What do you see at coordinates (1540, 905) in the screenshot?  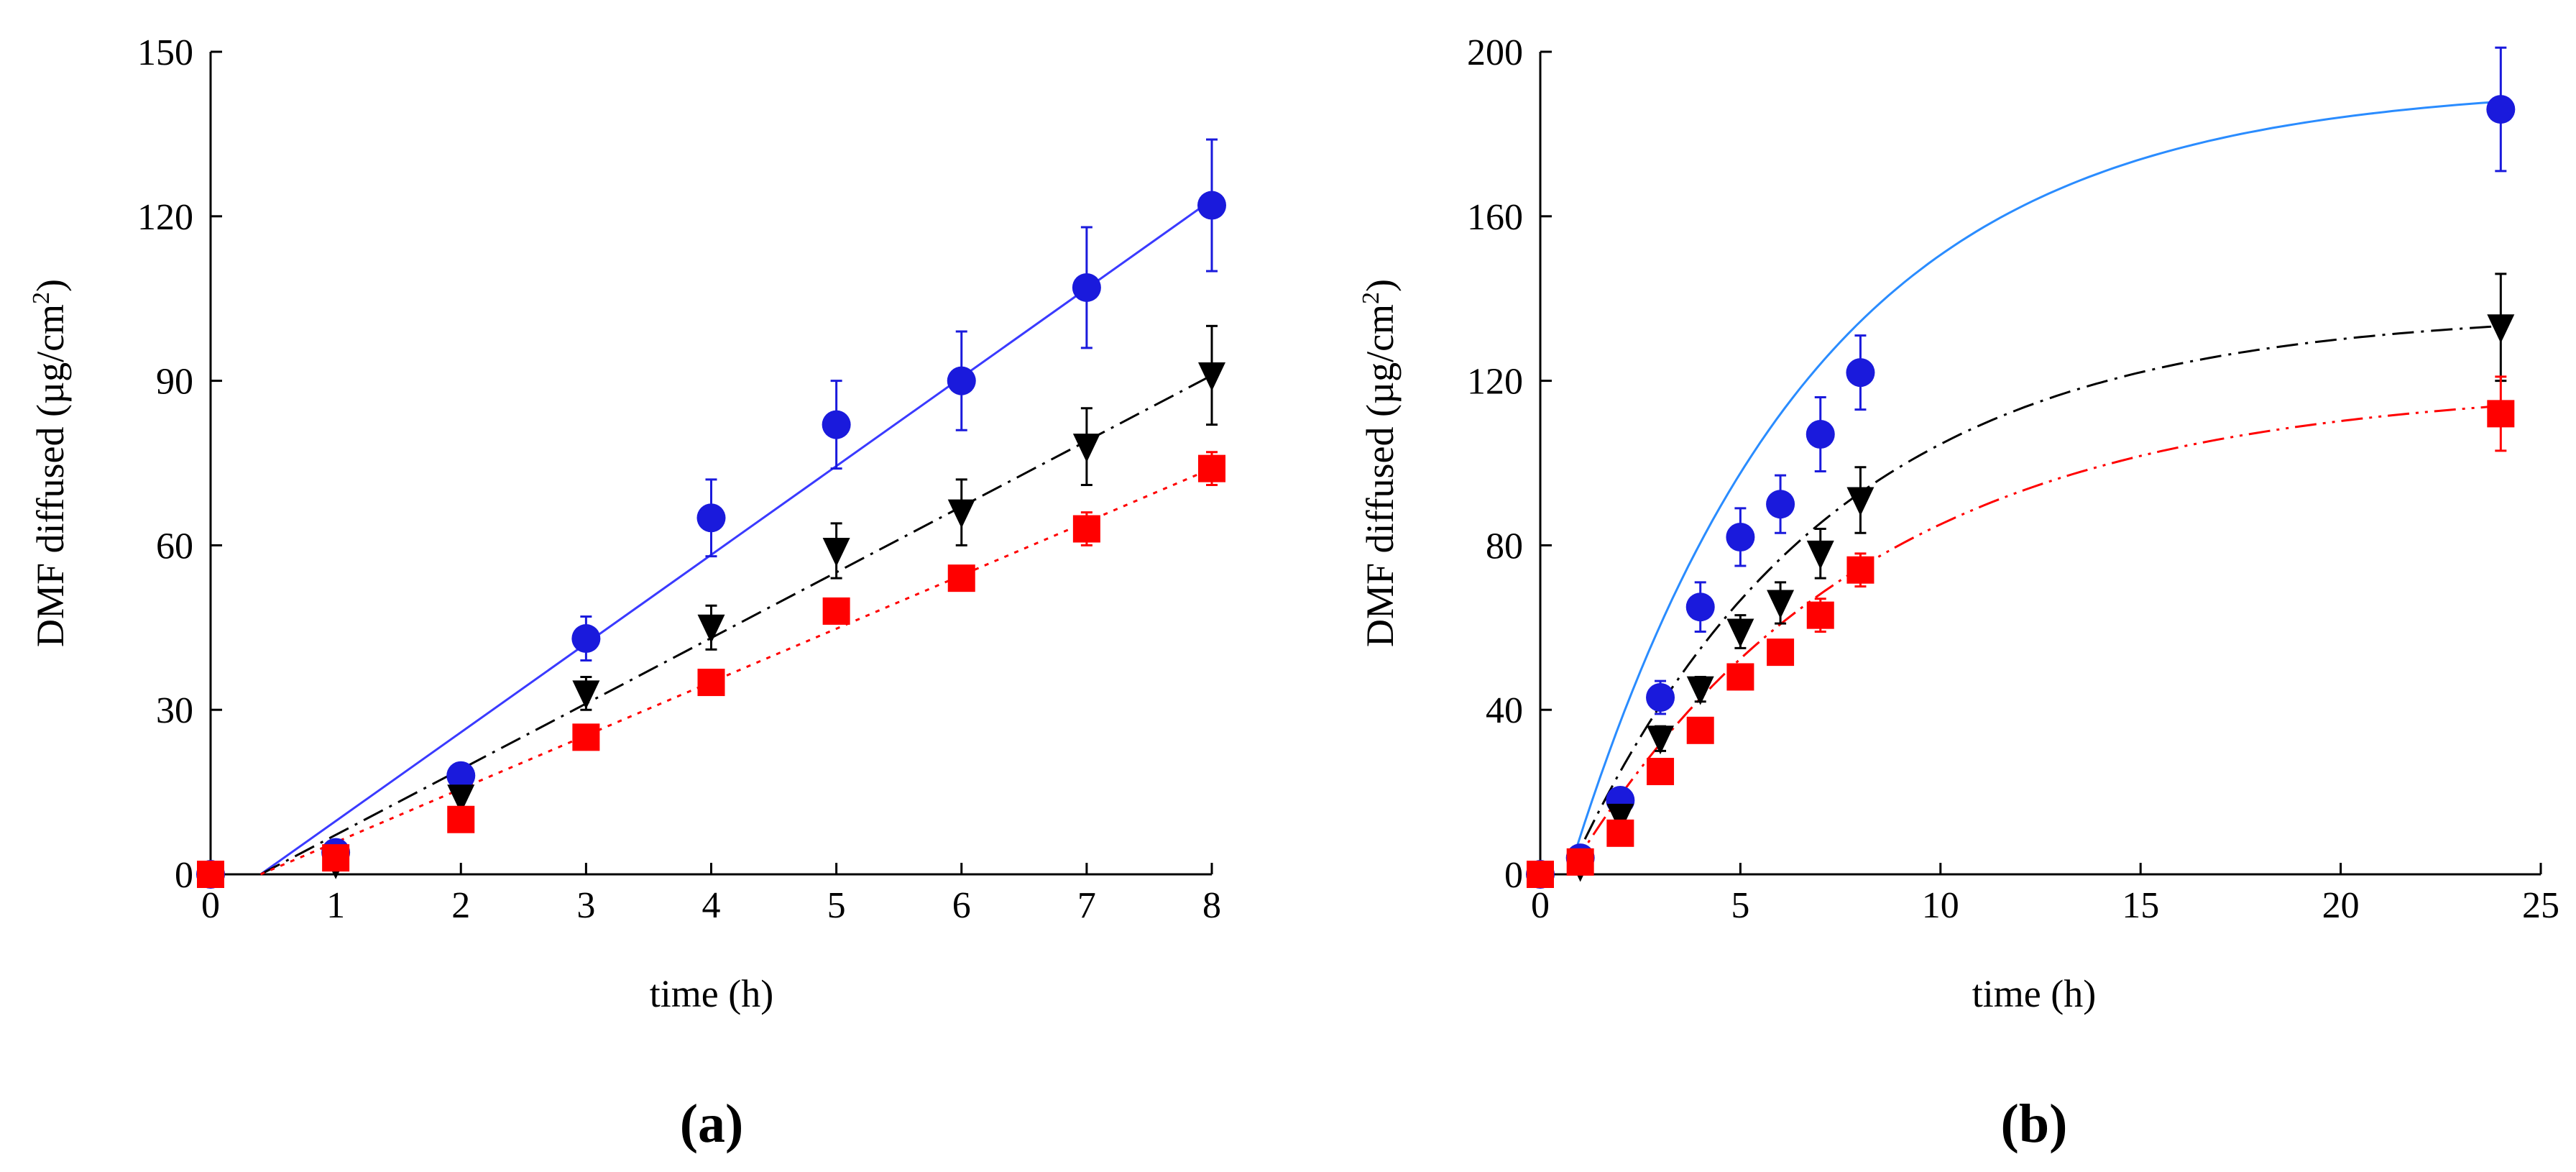 I see `chart-b-xtick-label: 0` at bounding box center [1540, 905].